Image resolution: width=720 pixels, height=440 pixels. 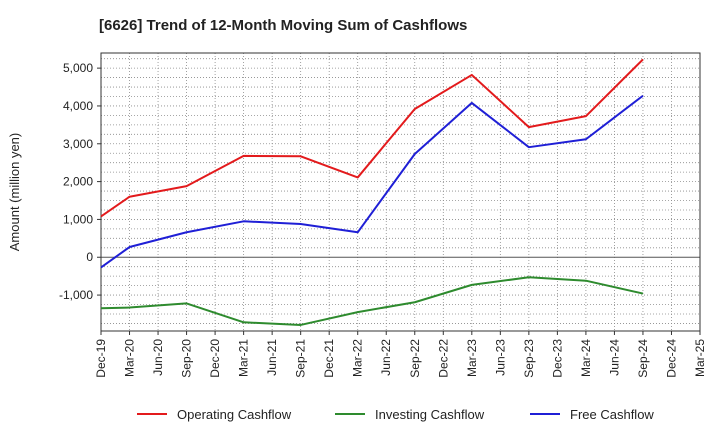 I want to click on y-tick-label: 4,000, so click(x=78, y=106).